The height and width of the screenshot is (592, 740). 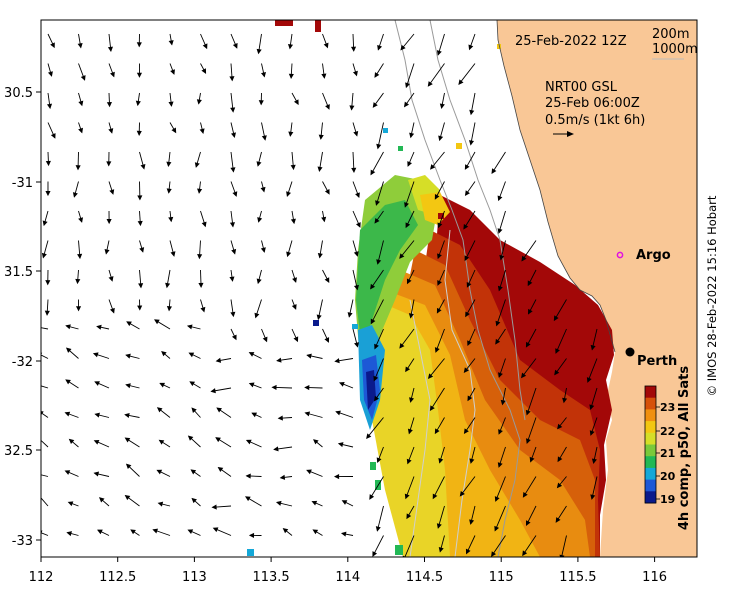 What do you see at coordinates (667, 431) in the screenshot?
I see `colorbar-tick-label: 22` at bounding box center [667, 431].